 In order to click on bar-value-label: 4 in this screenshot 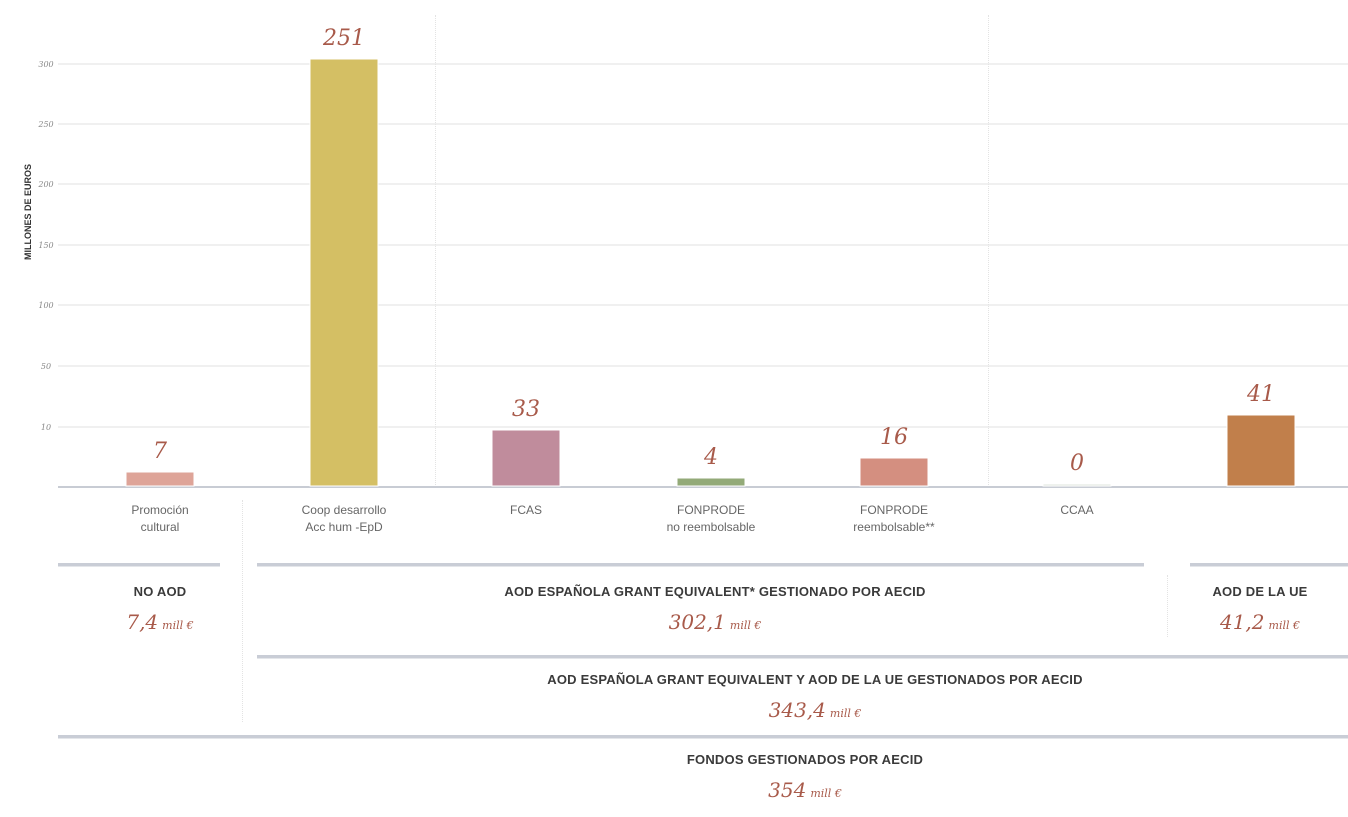, I will do `click(710, 457)`.